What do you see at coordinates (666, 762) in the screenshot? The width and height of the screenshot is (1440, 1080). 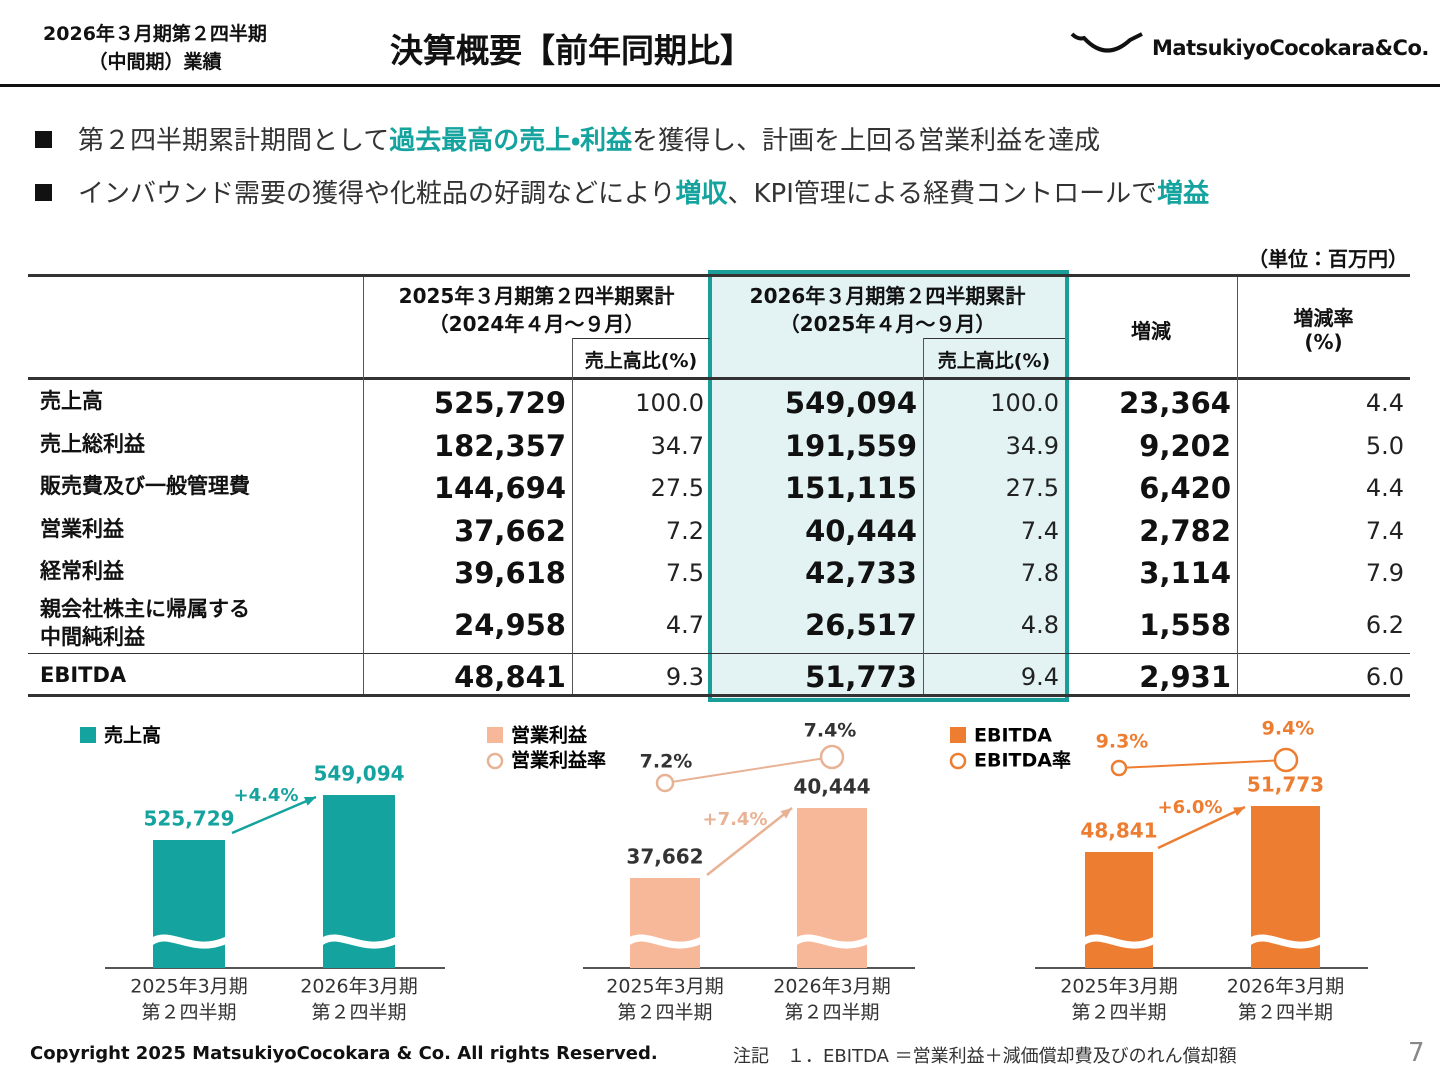 I see `rate-label: 7.2%` at bounding box center [666, 762].